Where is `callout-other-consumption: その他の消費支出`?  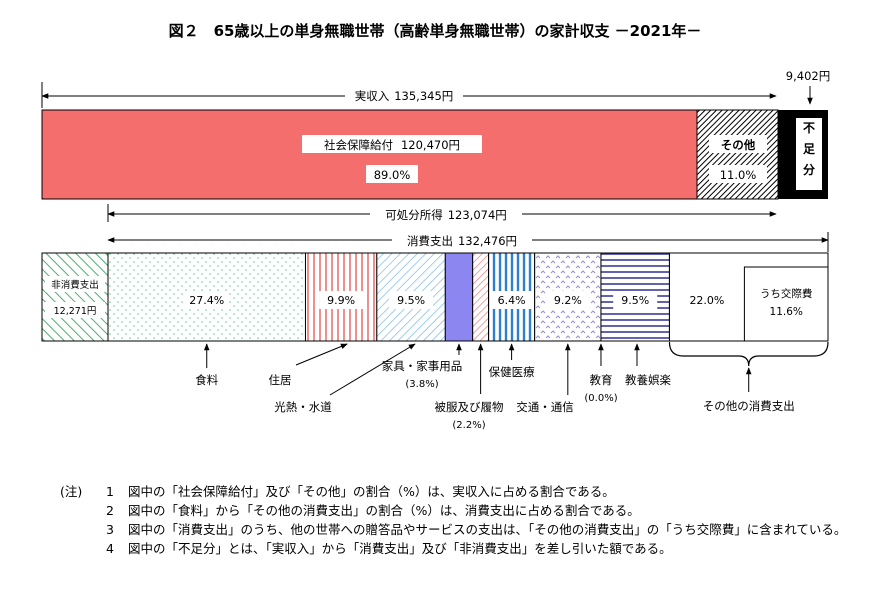 callout-other-consumption: その他の消費支出 is located at coordinates (749, 406).